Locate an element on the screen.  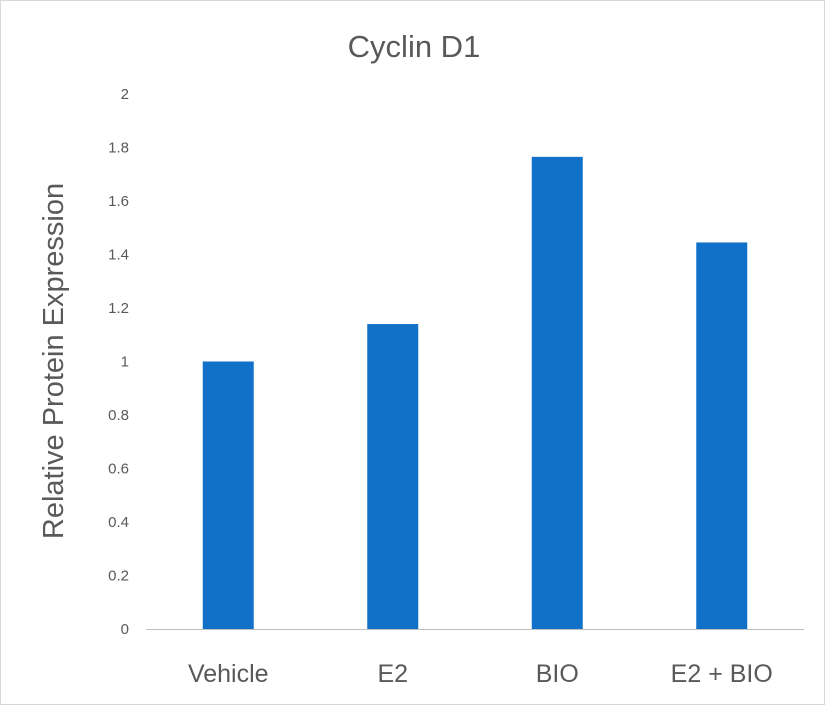
y-tick-label: 1.4 is located at coordinates (118, 255).